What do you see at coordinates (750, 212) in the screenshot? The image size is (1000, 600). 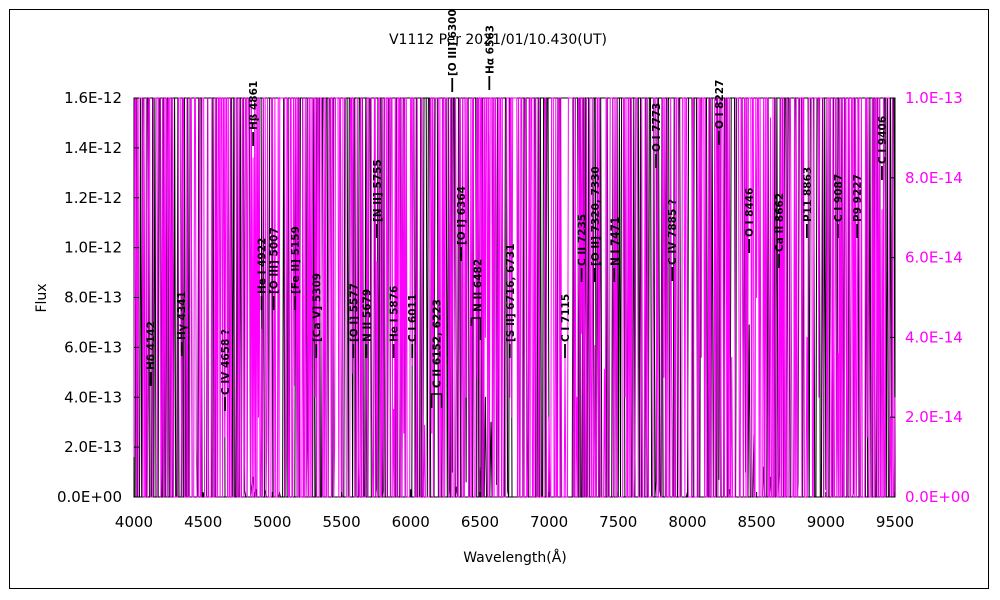 I see `annotation-label: O I 8446` at bounding box center [750, 212].